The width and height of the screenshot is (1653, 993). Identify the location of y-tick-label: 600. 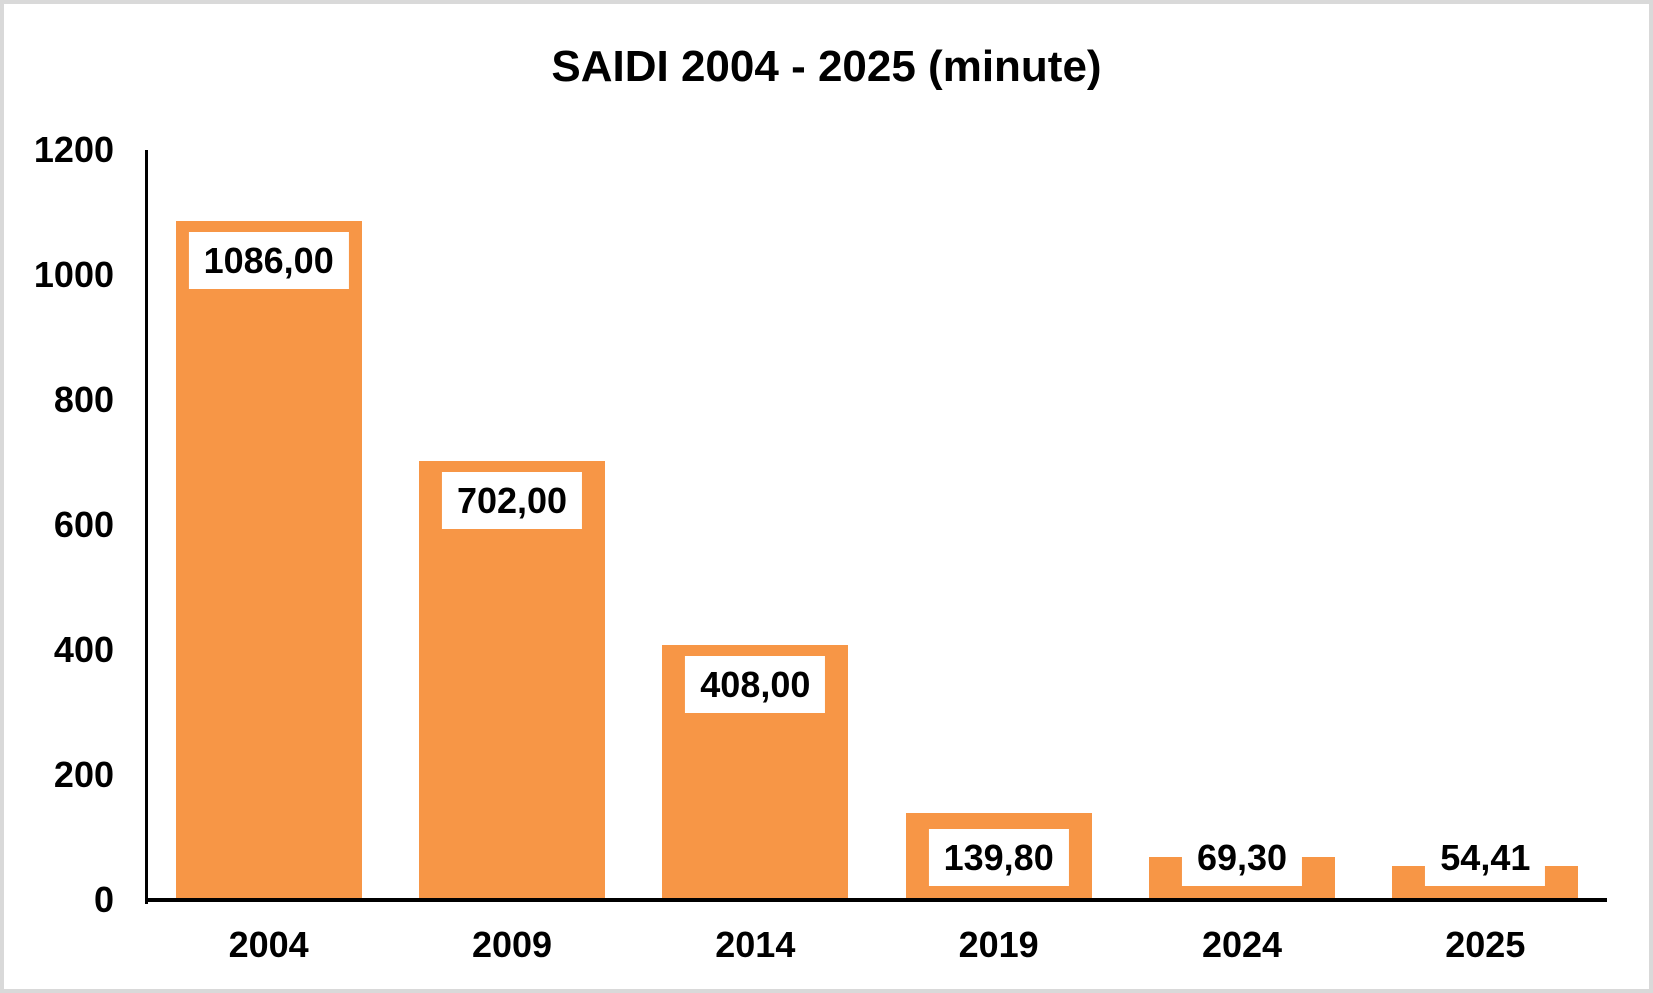
(83, 524).